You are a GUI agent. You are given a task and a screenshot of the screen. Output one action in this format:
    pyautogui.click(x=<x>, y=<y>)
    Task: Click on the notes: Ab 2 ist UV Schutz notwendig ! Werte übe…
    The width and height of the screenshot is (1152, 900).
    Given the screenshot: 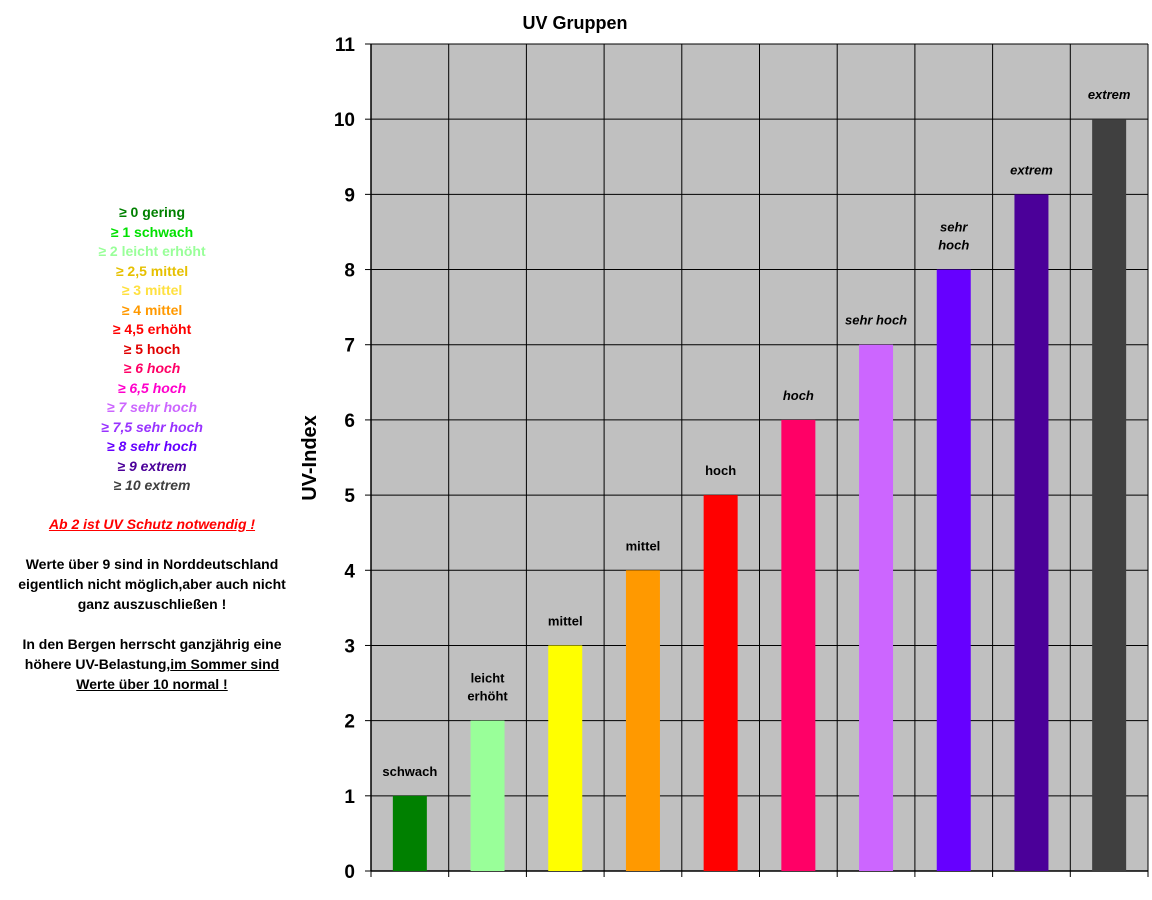 What is the action you would take?
    pyautogui.click(x=152, y=604)
    